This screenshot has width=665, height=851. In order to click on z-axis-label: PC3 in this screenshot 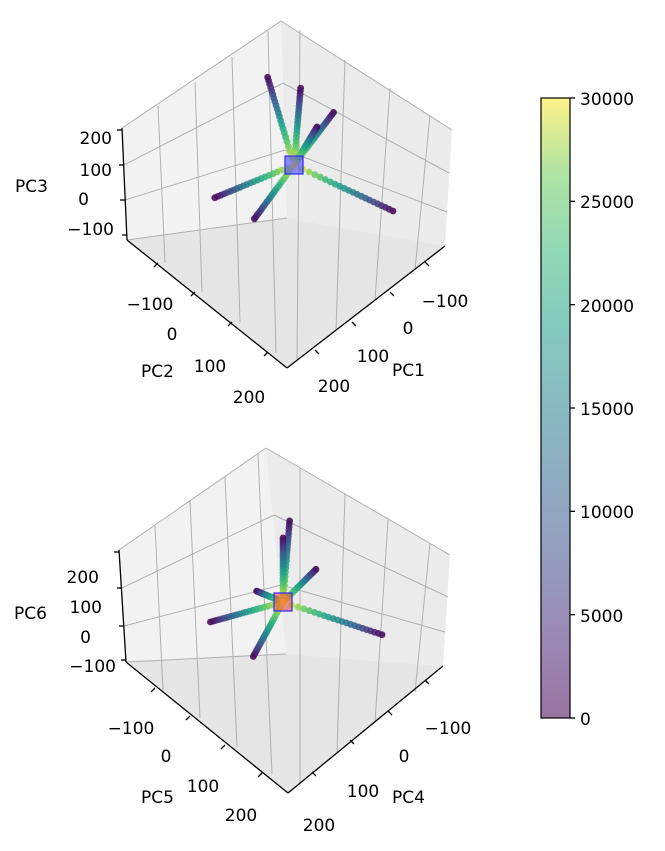, I will do `click(31, 187)`.